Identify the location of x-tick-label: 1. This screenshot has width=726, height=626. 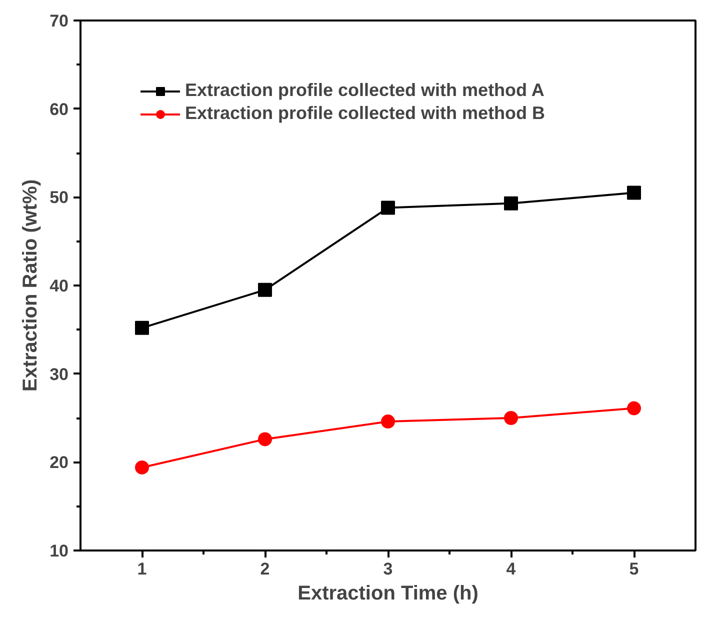
(142, 569).